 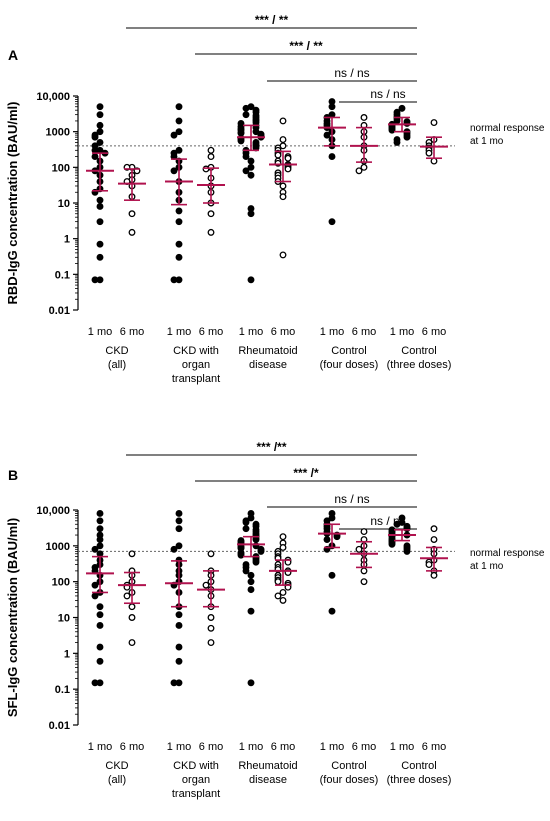 I want to click on group-label: (all), so click(x=117, y=780).